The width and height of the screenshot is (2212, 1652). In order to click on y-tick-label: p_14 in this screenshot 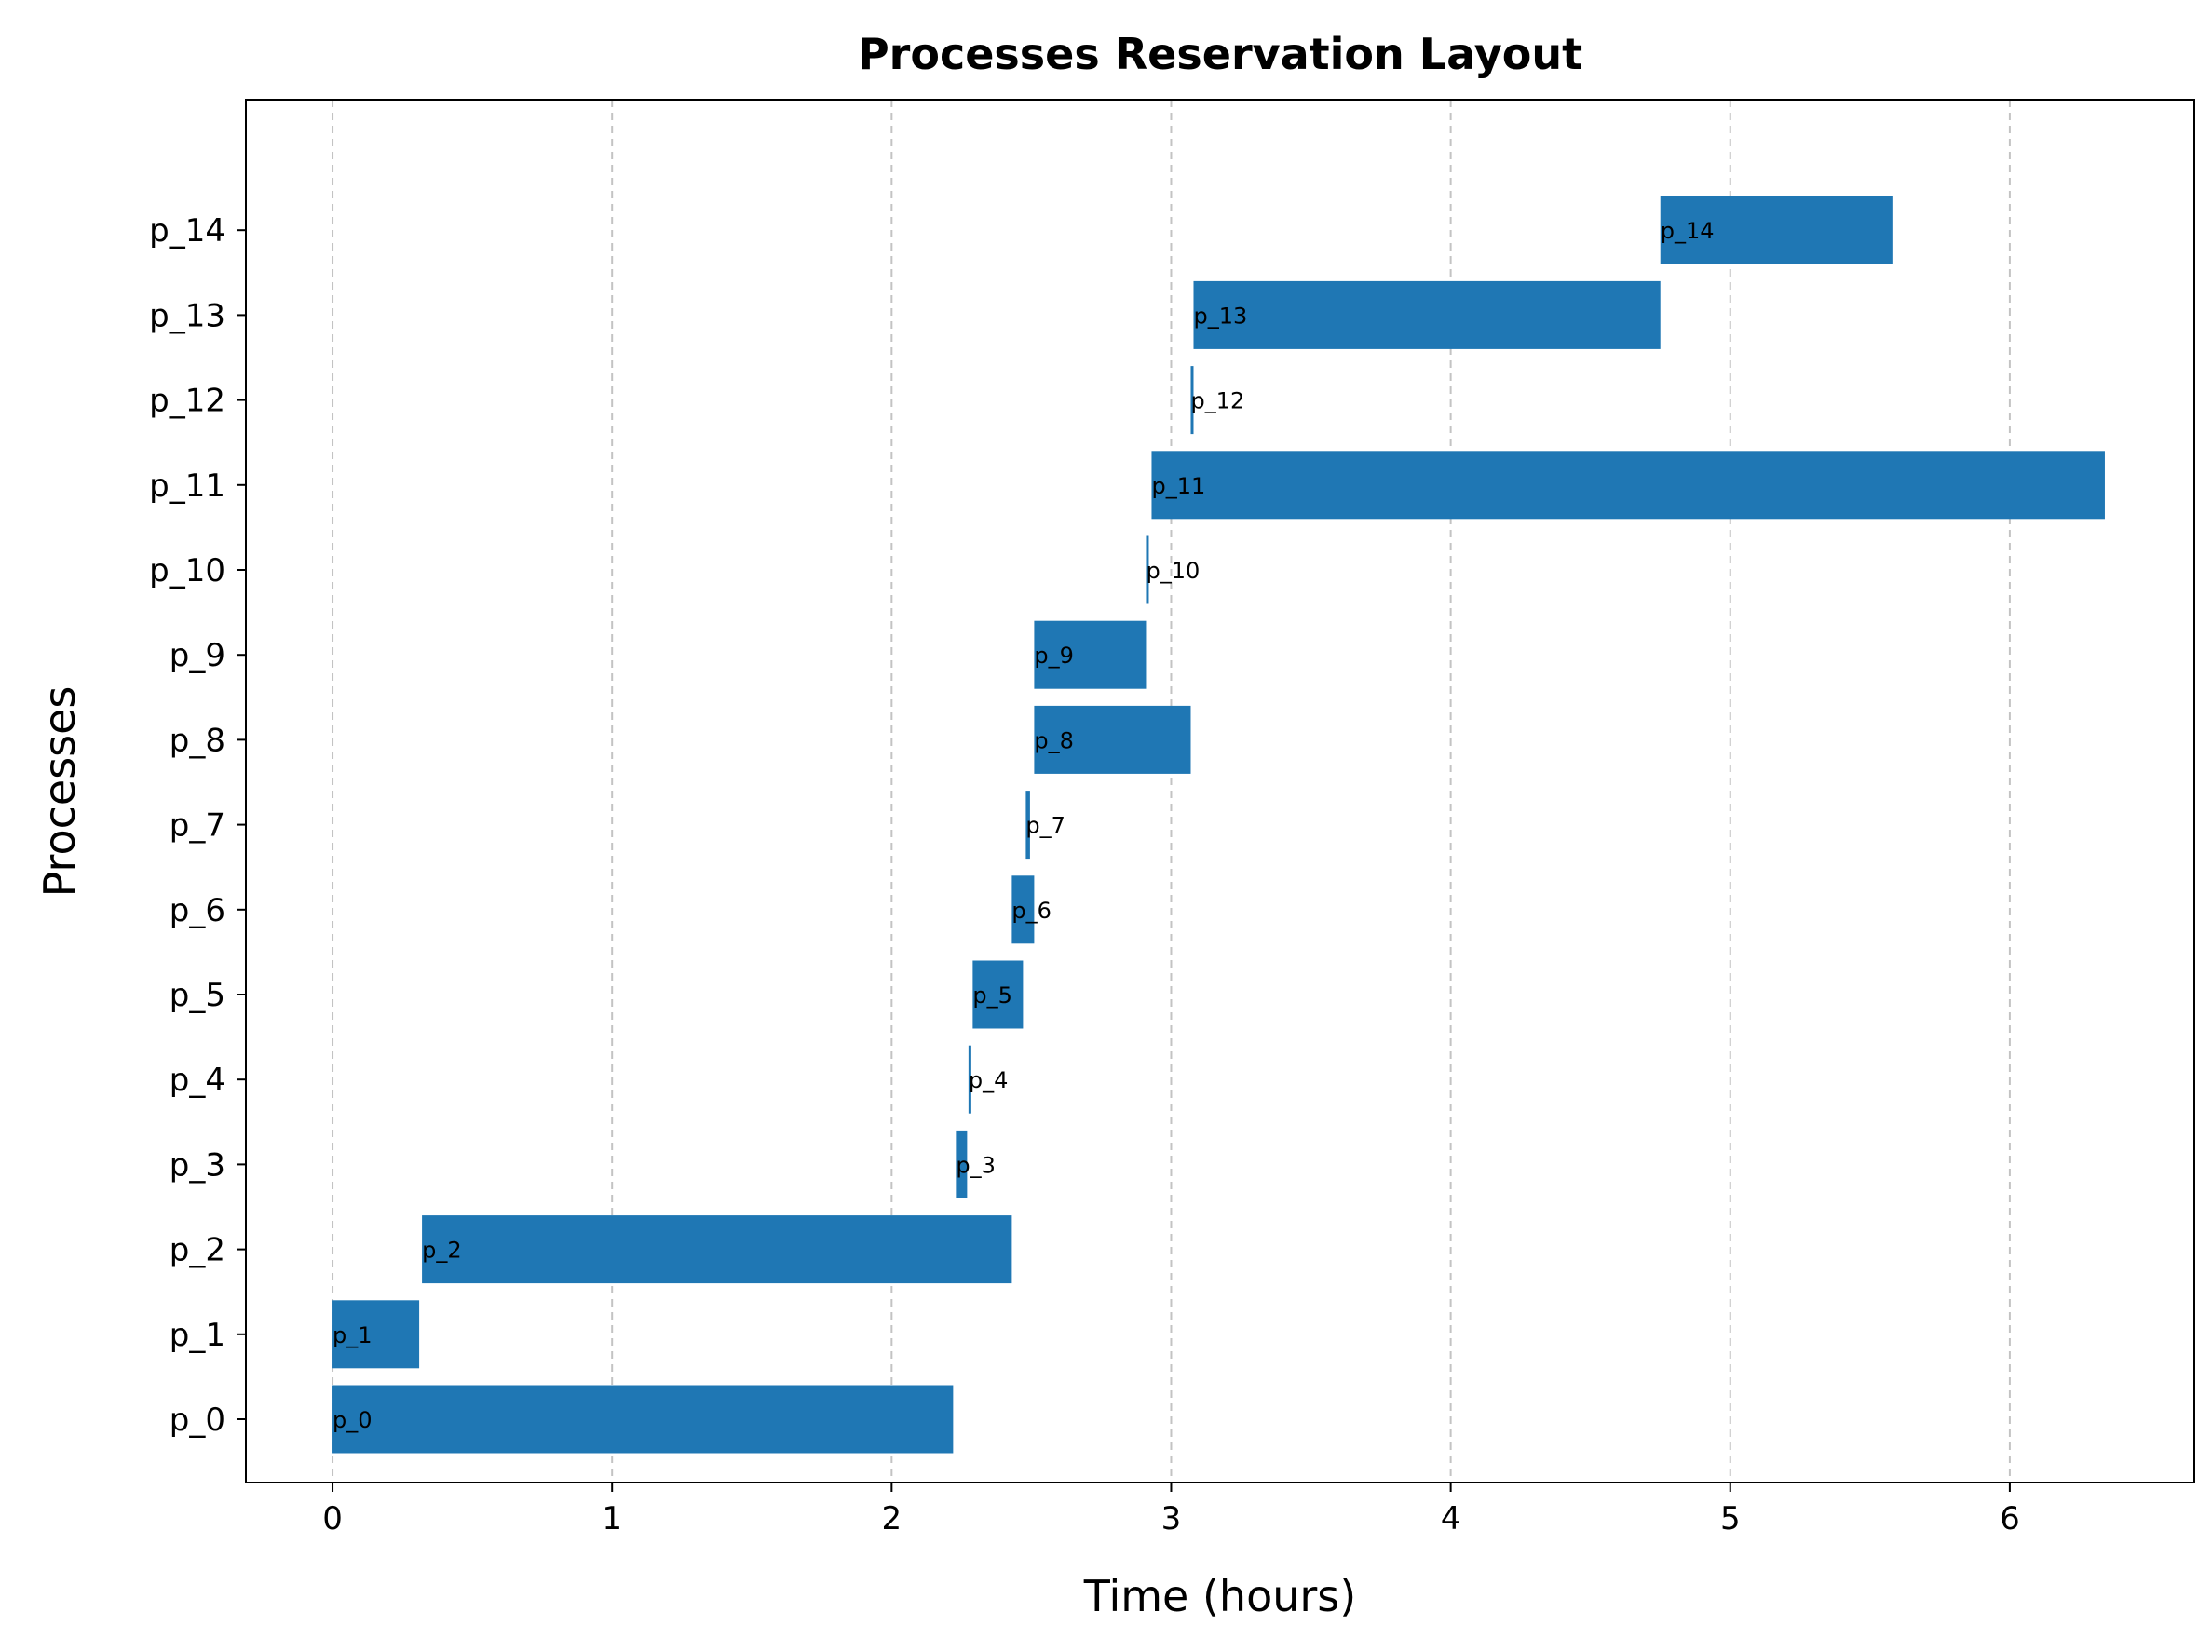, I will do `click(187, 231)`.